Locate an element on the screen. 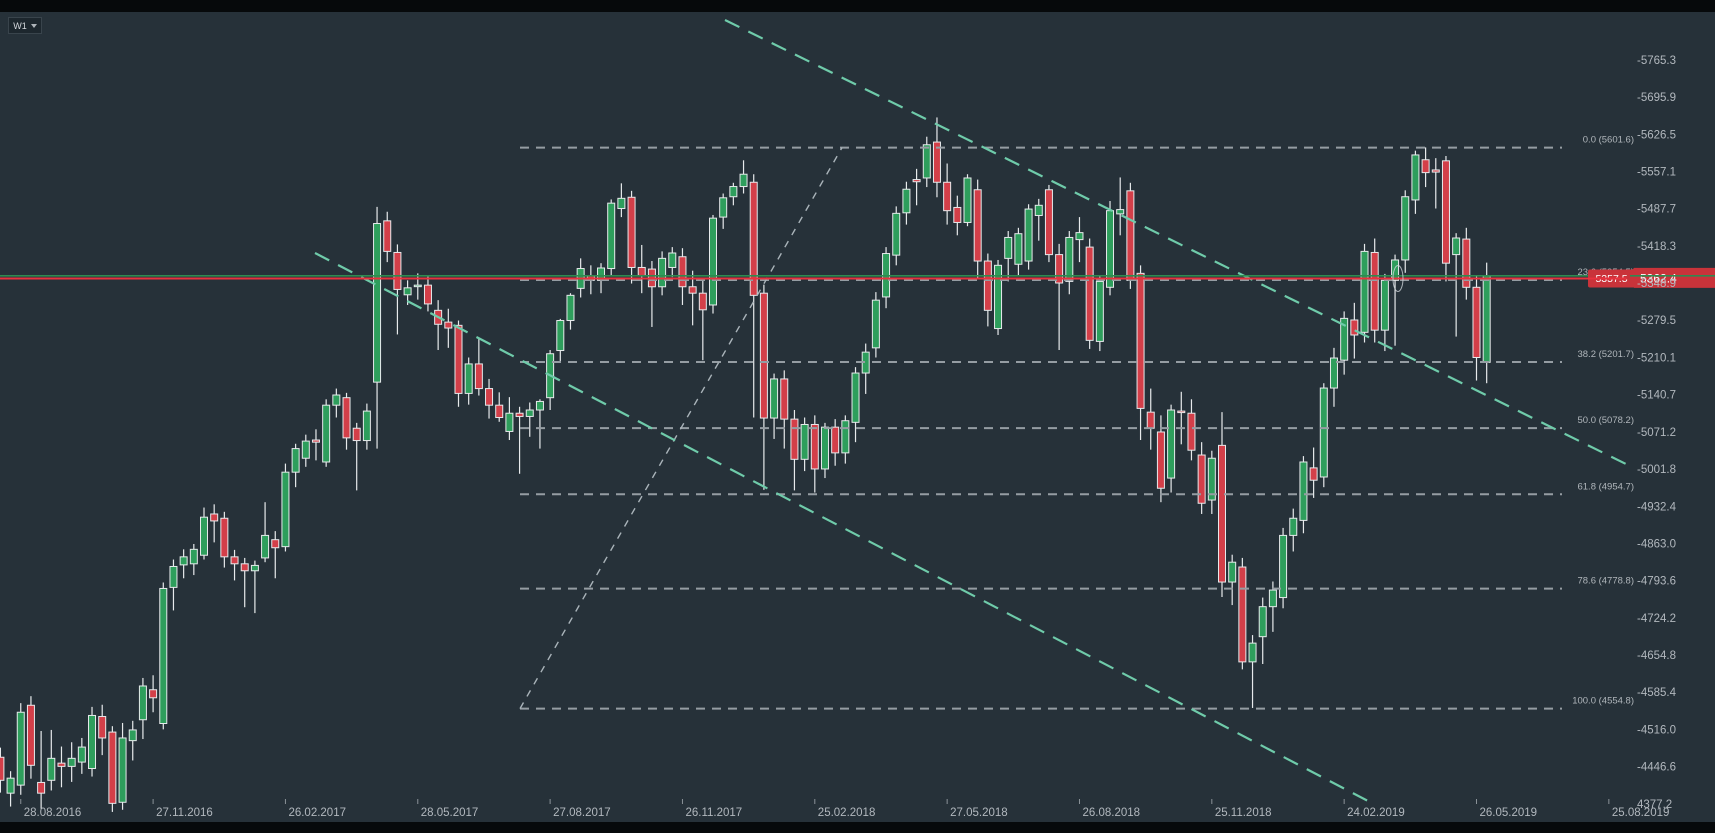 Image resolution: width=1715 pixels, height=833 pixels. time-axis-label: 26.02.2017 is located at coordinates (317, 813).